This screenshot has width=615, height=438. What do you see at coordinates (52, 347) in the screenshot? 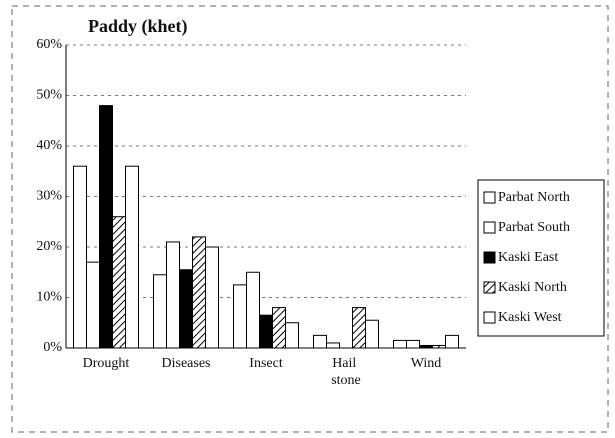
I see `y-tick-label: 0%` at bounding box center [52, 347].